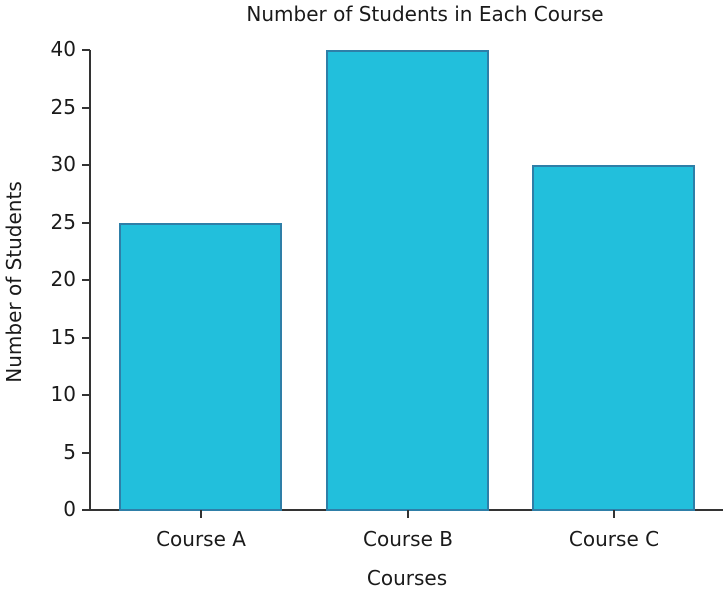 The image size is (724, 597). I want to click on y-tick-label: 30, so click(63, 164).